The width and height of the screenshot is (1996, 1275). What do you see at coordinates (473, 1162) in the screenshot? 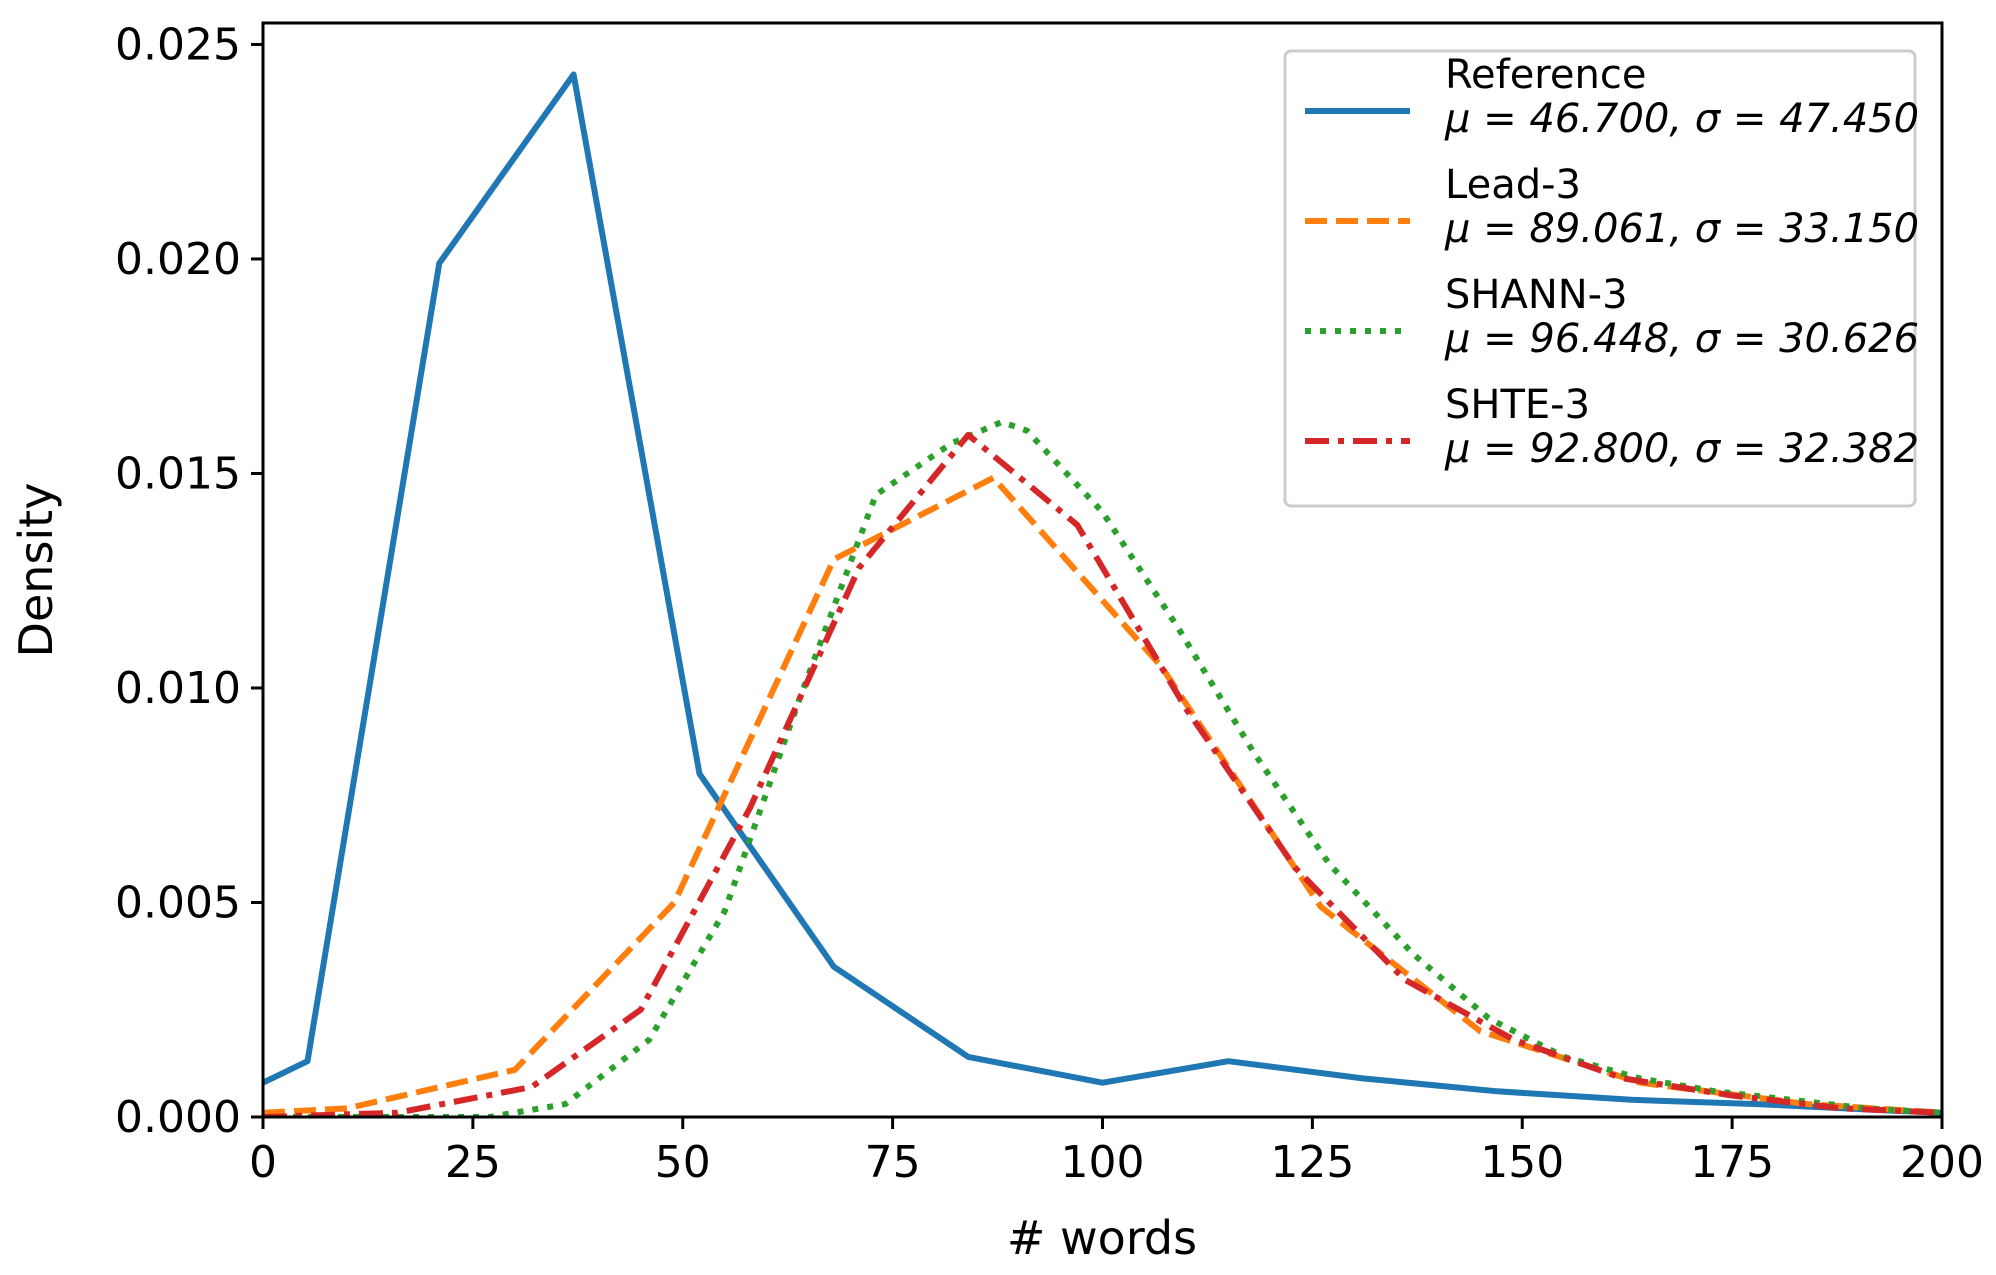
I see `x-tick-label: 25` at bounding box center [473, 1162].